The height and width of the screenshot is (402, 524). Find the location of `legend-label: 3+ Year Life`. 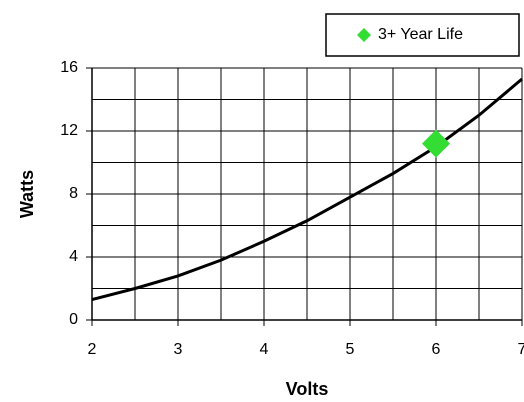

legend-label: 3+ Year Life is located at coordinates (420, 34).